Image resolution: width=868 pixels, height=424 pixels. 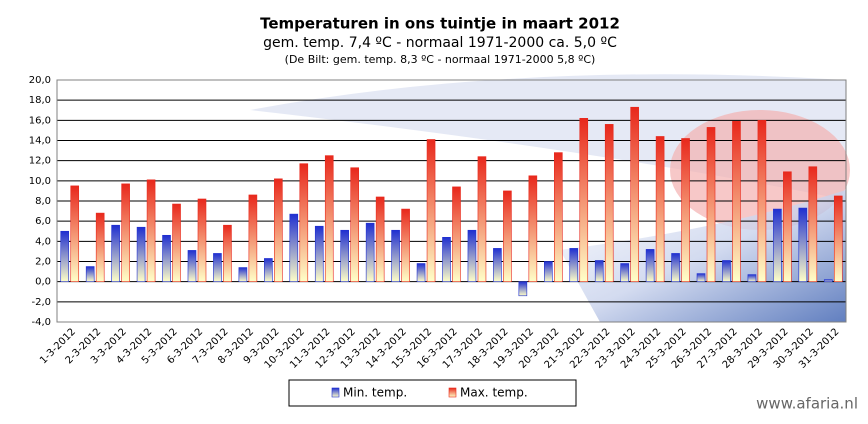 What do you see at coordinates (375, 393) in the screenshot?
I see `legend-label: Min. temp.` at bounding box center [375, 393].